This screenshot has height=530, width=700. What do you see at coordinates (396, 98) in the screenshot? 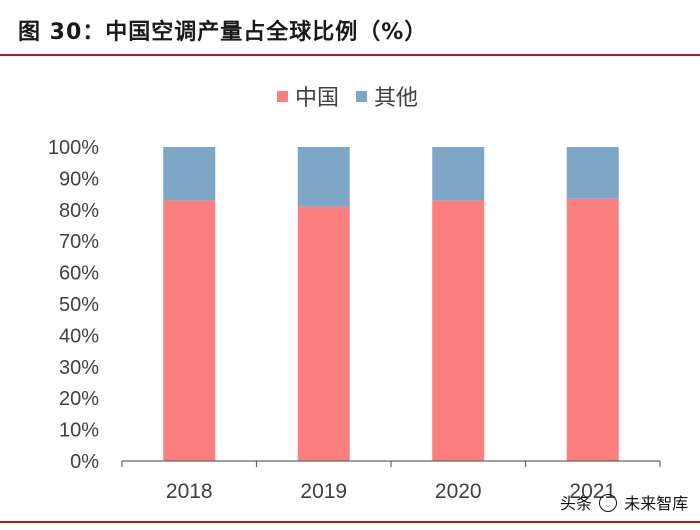
I see `legend-label: 其他` at bounding box center [396, 98].